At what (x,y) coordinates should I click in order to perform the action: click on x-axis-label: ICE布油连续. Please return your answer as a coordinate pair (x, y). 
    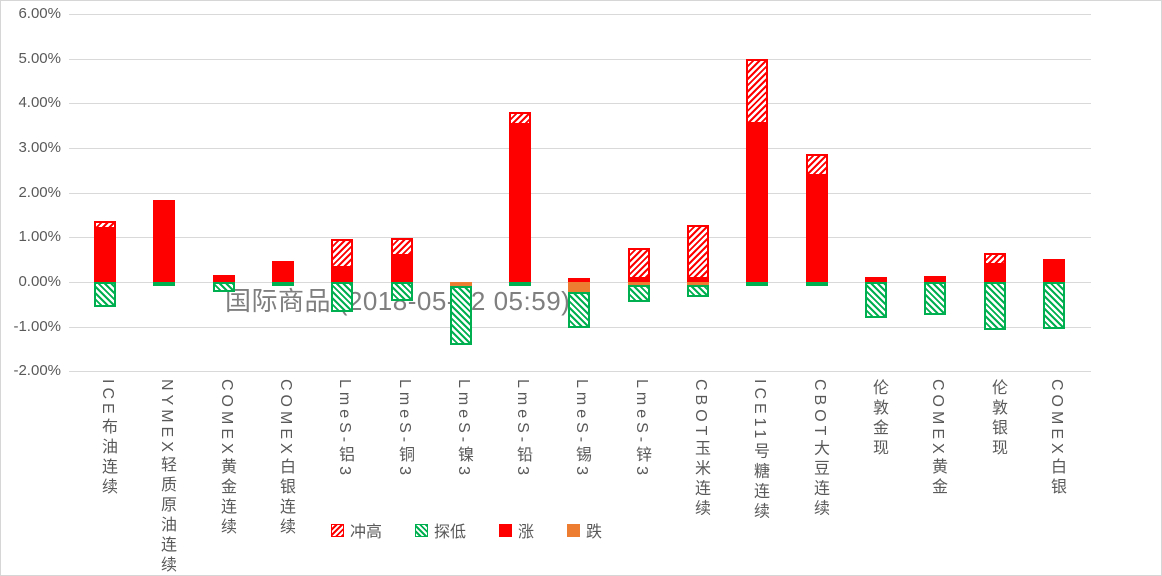
    Looking at the image, I should click on (107, 438).